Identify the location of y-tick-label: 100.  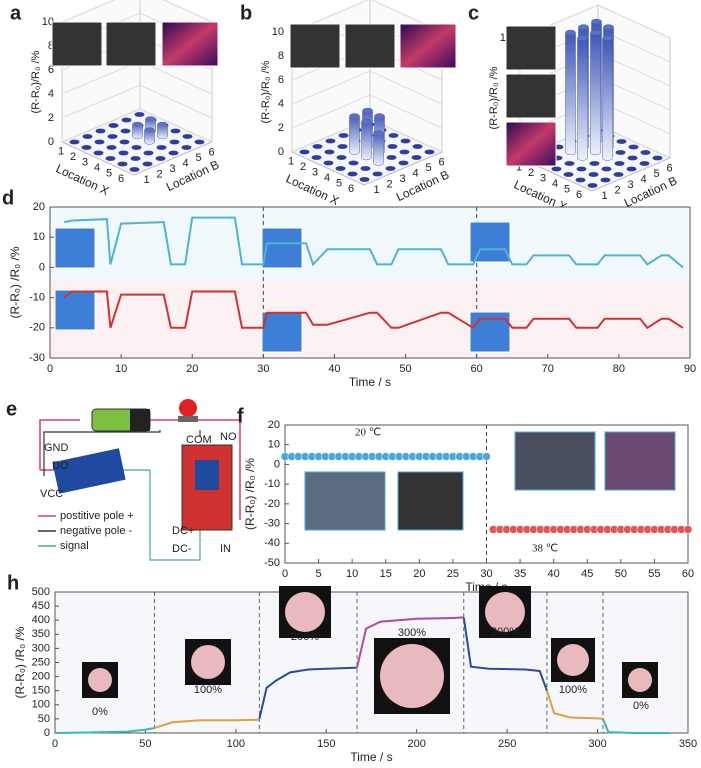
(41, 705).